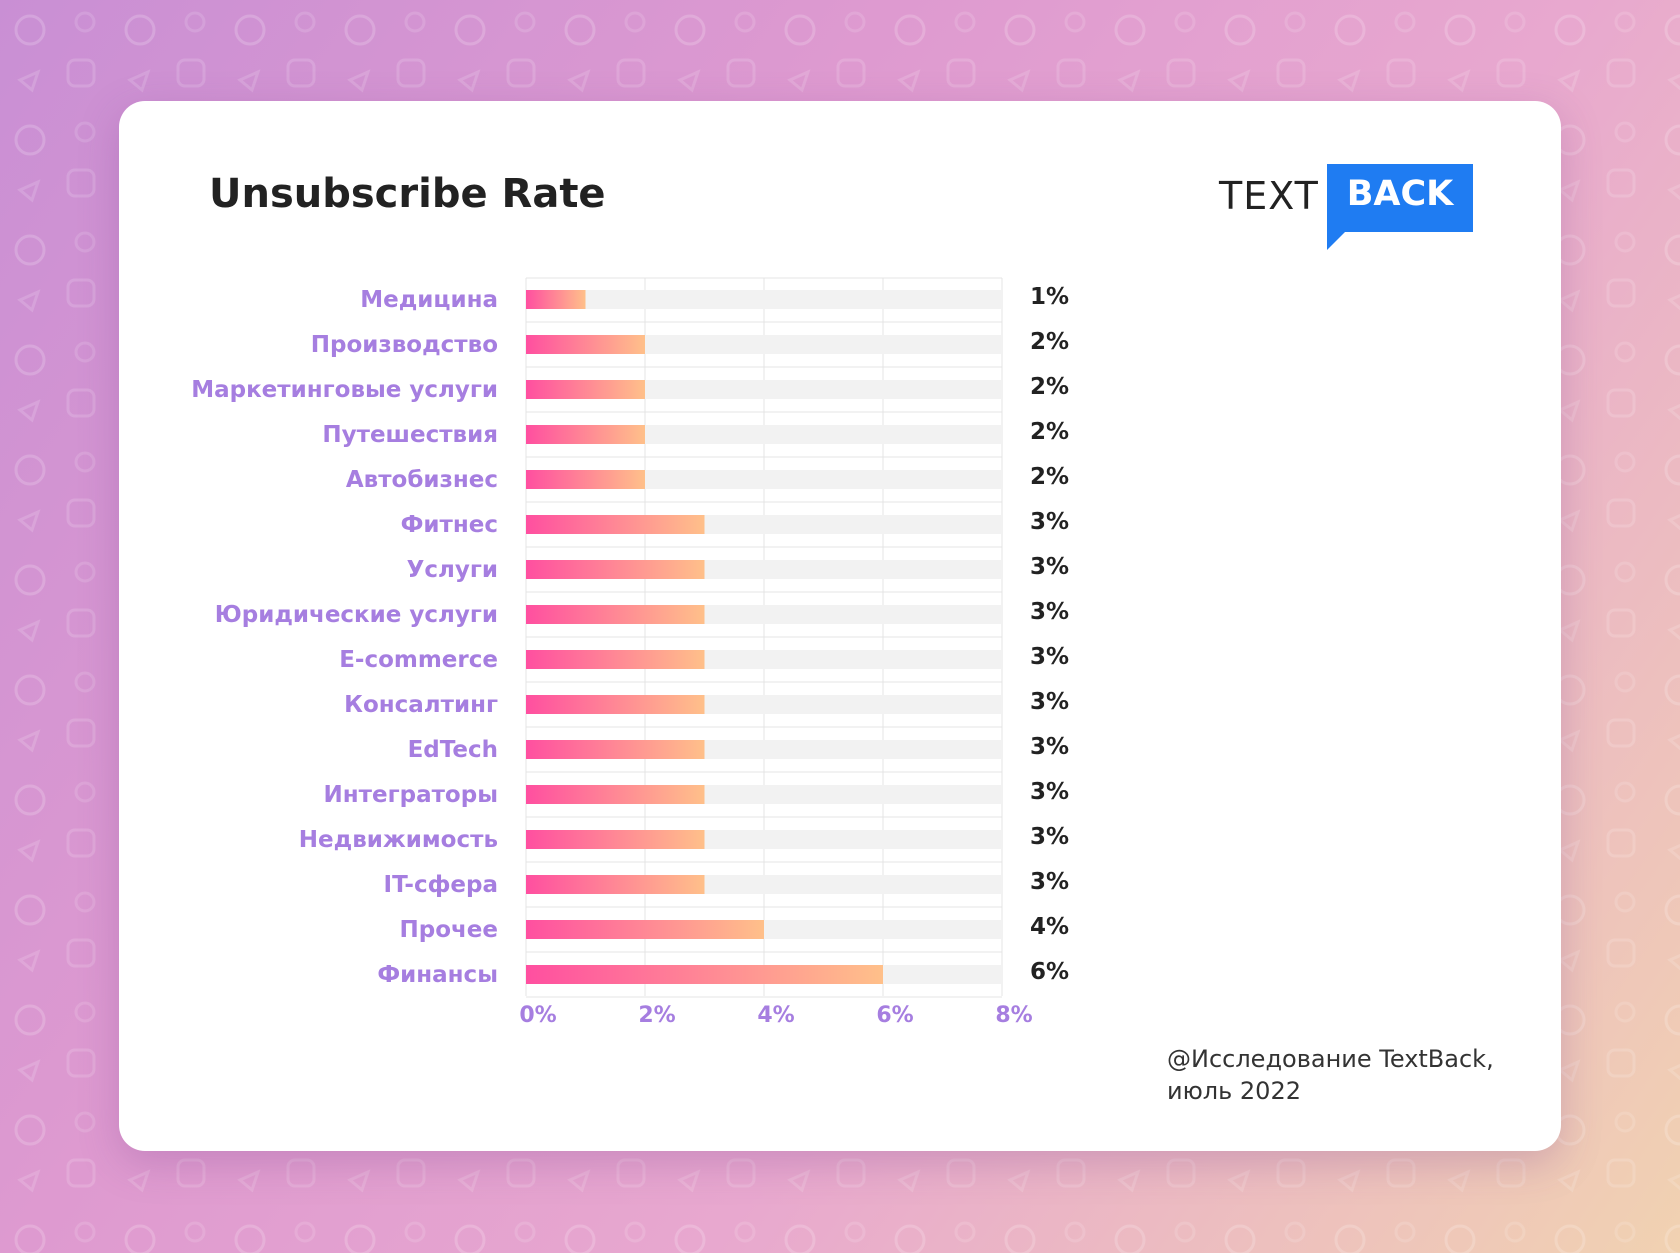 The height and width of the screenshot is (1253, 1680). Describe the element at coordinates (429, 300) in the screenshot. I see `category-label: Медицина` at that location.